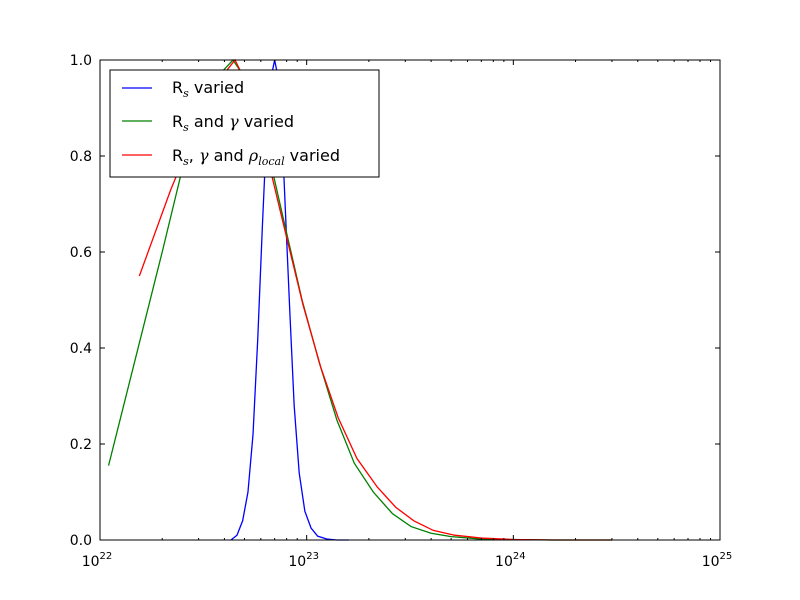 This screenshot has height=600, width=800. Describe the element at coordinates (717, 560) in the screenshot. I see `x-tick-label-3: 1025` at that location.